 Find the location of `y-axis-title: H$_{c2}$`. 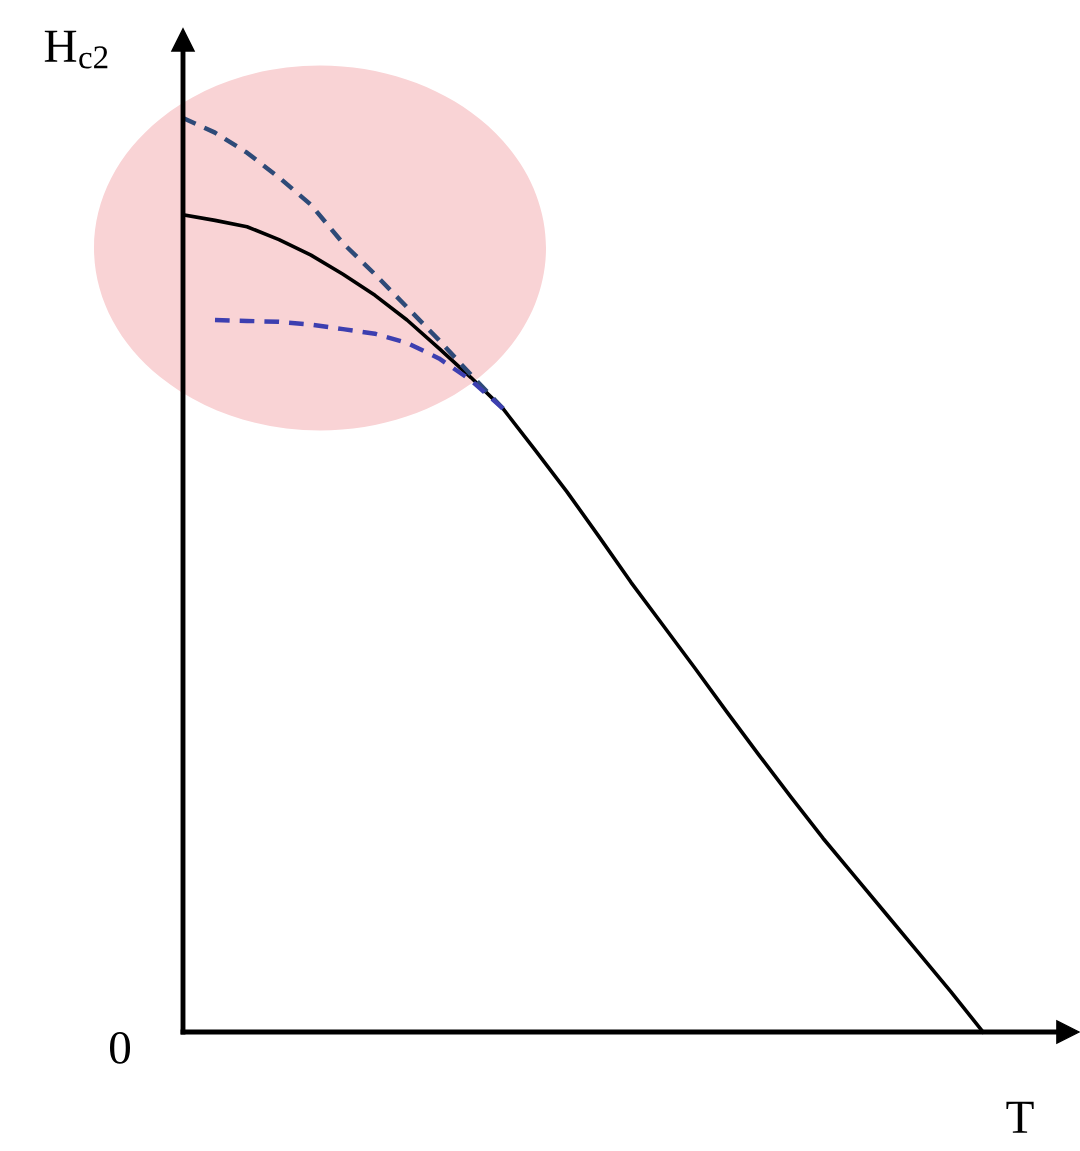

y-axis-title: H$_{c2}$ is located at coordinates (76, 49).